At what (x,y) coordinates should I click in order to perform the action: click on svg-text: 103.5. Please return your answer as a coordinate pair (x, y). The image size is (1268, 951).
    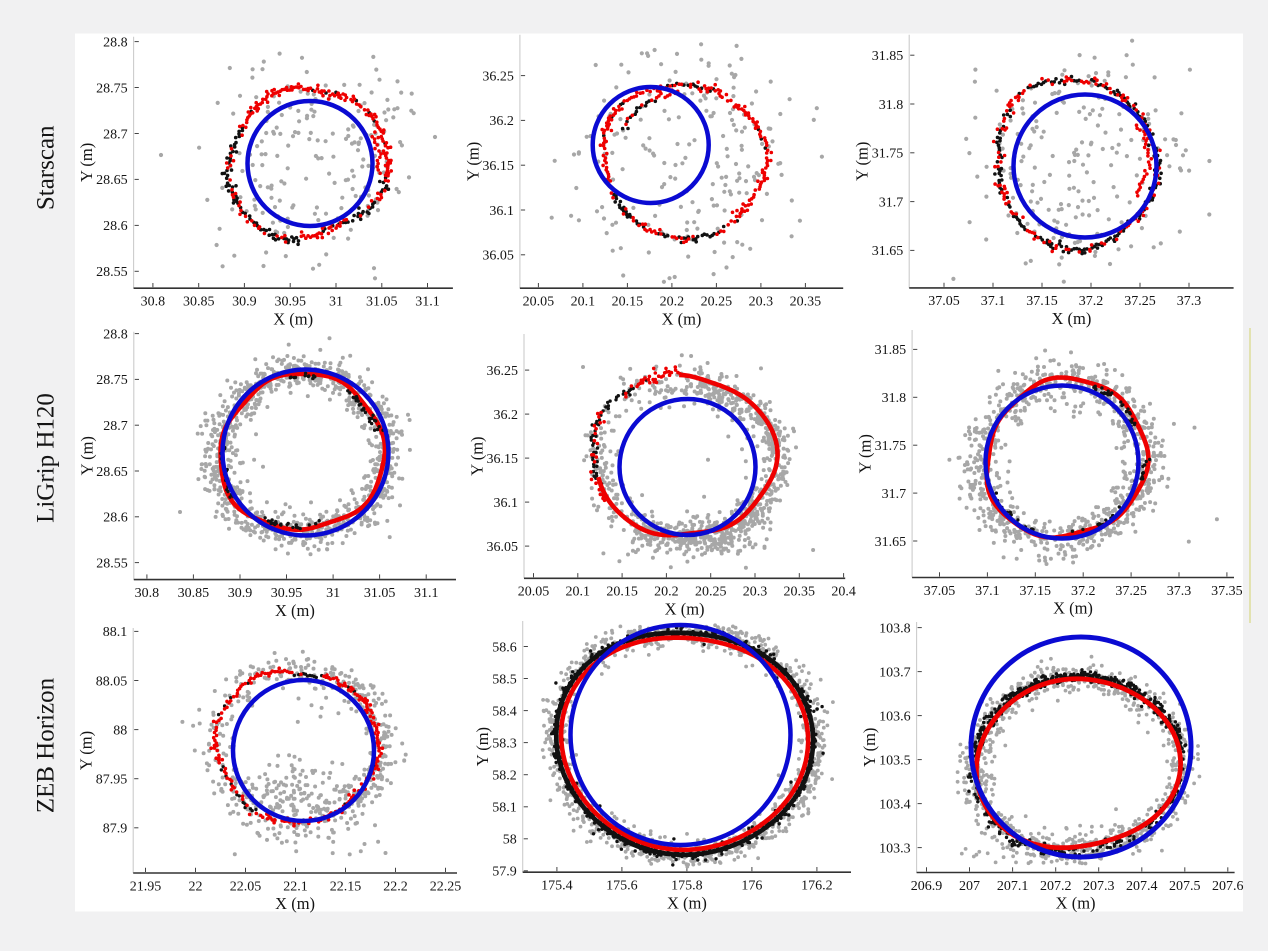
    Looking at the image, I should click on (895, 760).